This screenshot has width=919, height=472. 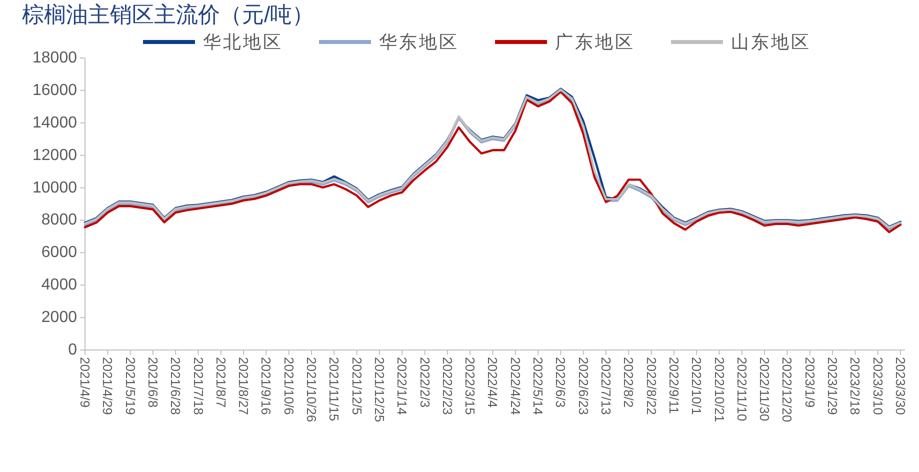 What do you see at coordinates (424, 382) in the screenshot?
I see `x-tick-label: 2022/2/3` at bounding box center [424, 382].